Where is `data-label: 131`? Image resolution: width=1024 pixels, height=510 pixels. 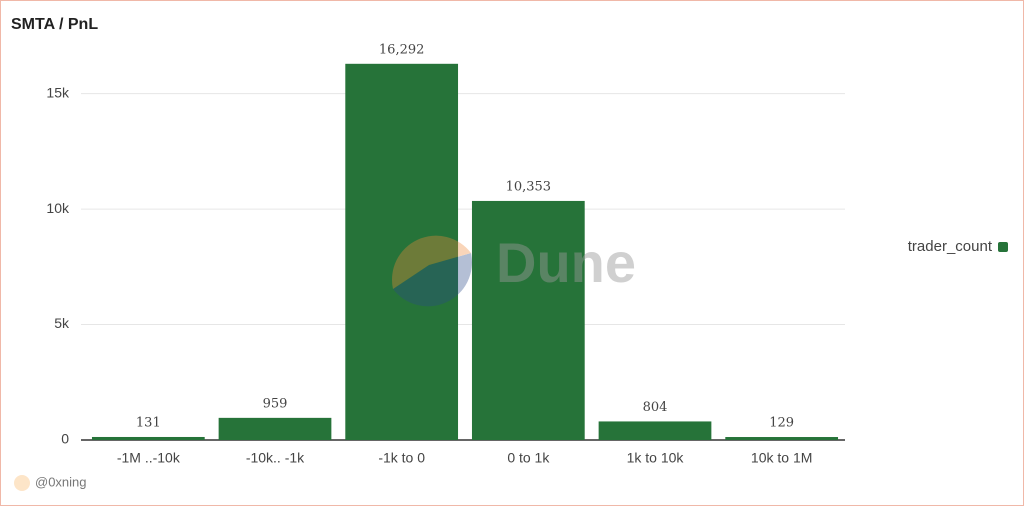
data-label: 131 is located at coordinates (148, 422).